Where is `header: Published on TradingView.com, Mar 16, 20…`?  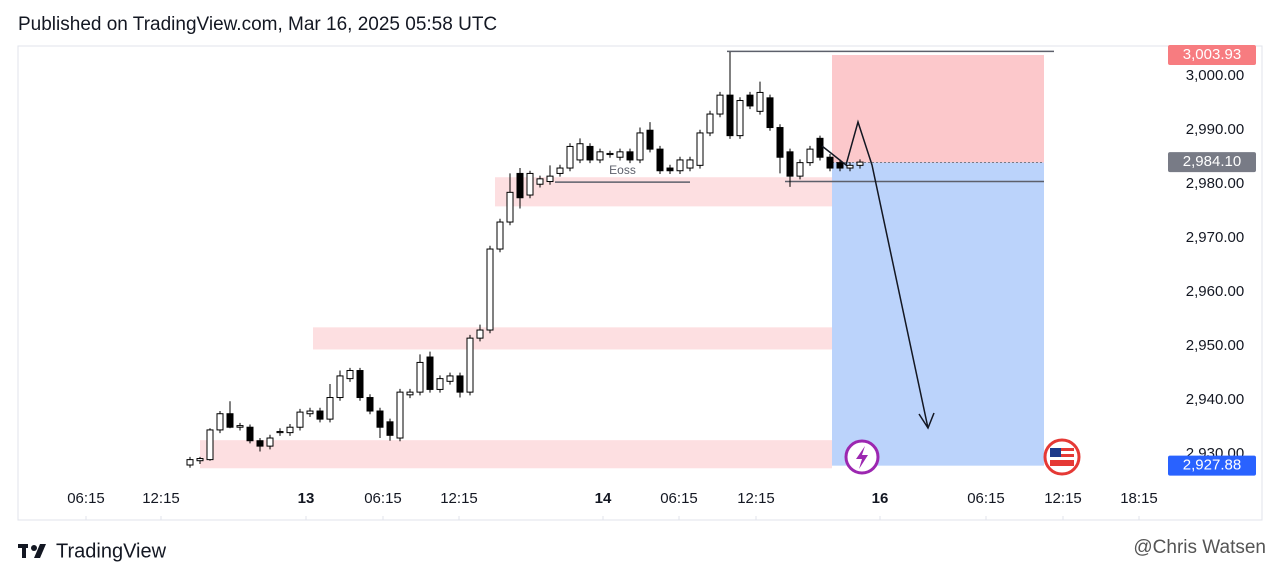
header: Published on TradingView.com, Mar 16, 20… is located at coordinates (258, 24).